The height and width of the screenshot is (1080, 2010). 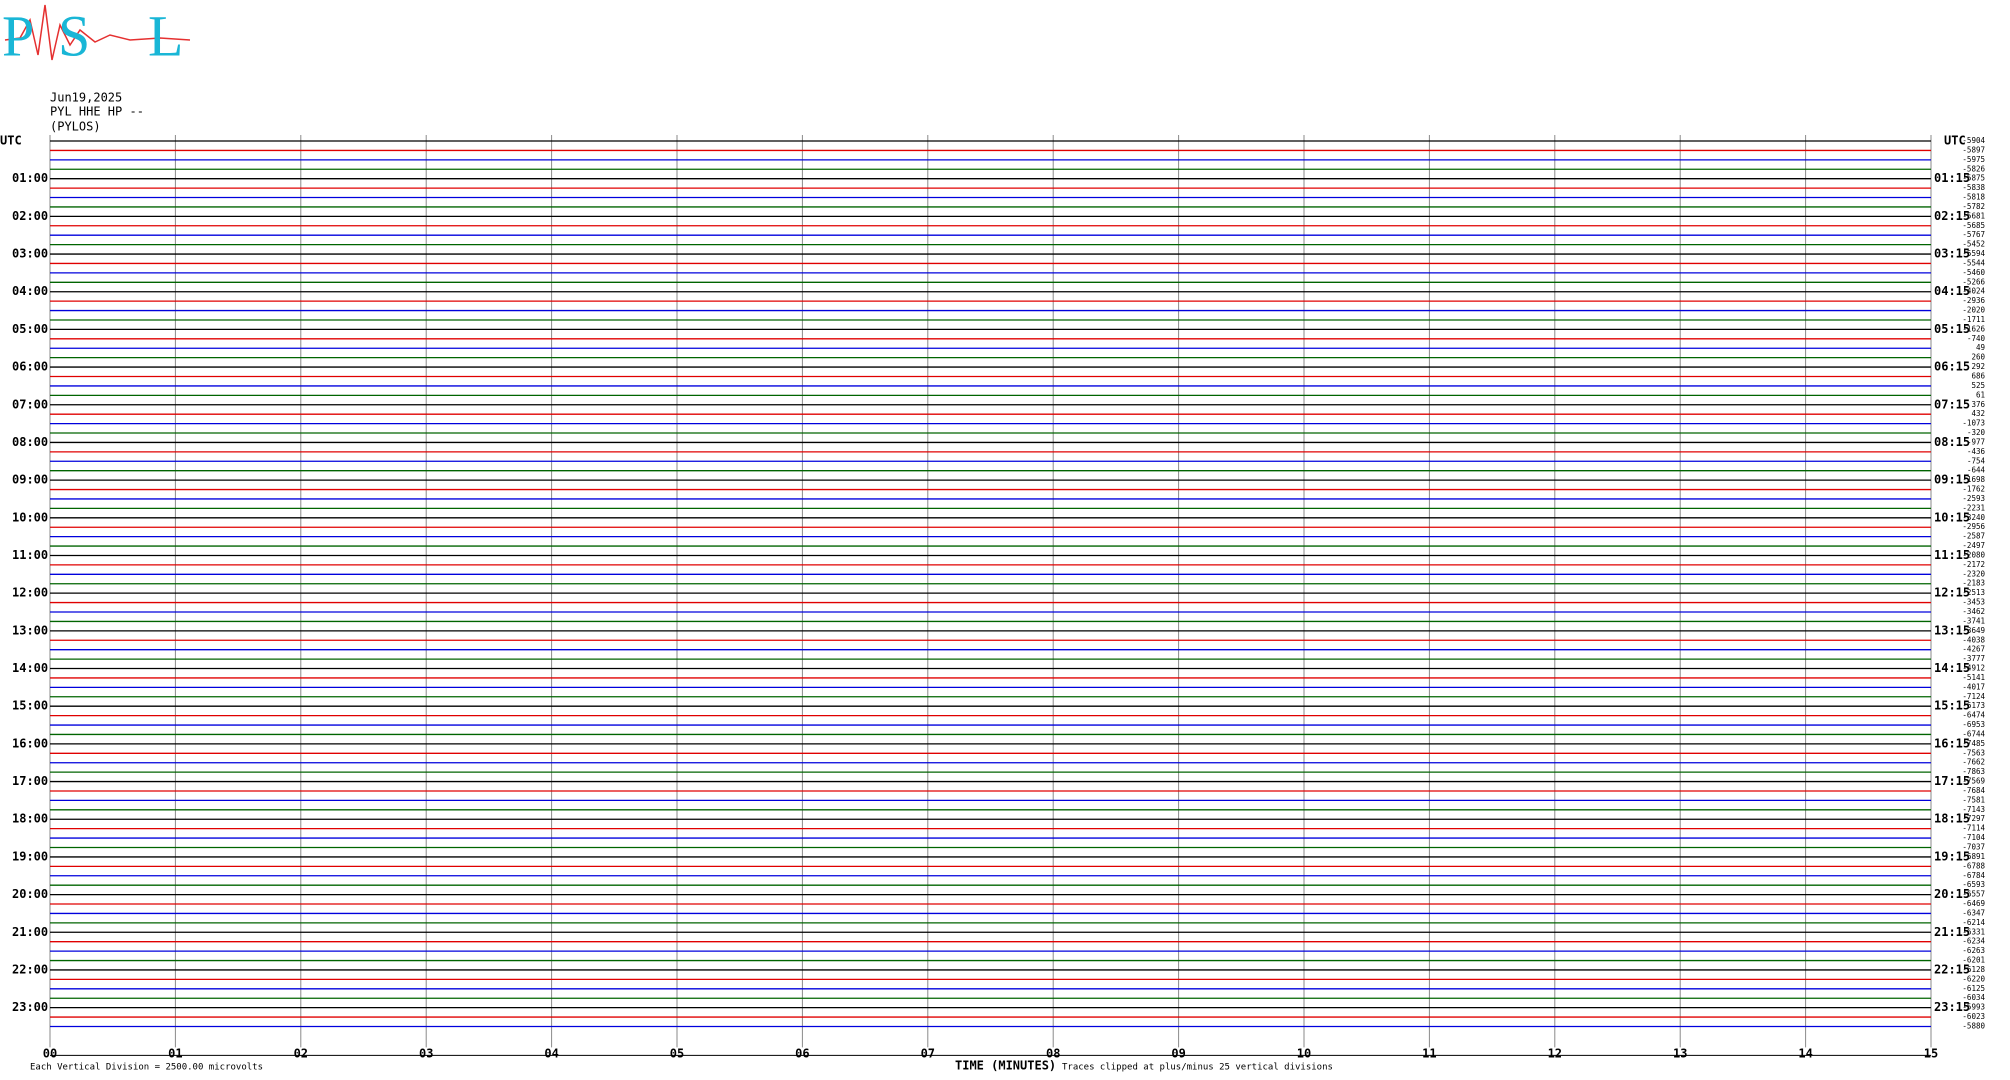 I want to click on offset-label: -5594, so click(x=1973, y=253).